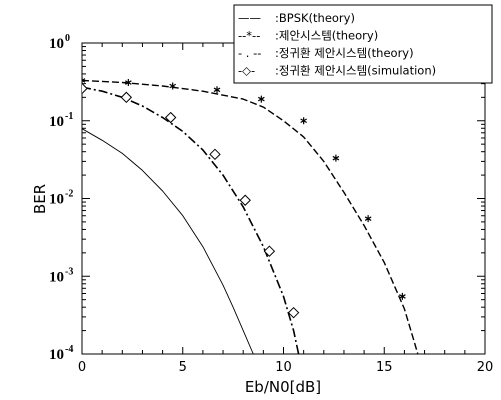 The height and width of the screenshot is (400, 501). What do you see at coordinates (249, 18) in the screenshot?
I see `legend-sample-1: ——` at bounding box center [249, 18].